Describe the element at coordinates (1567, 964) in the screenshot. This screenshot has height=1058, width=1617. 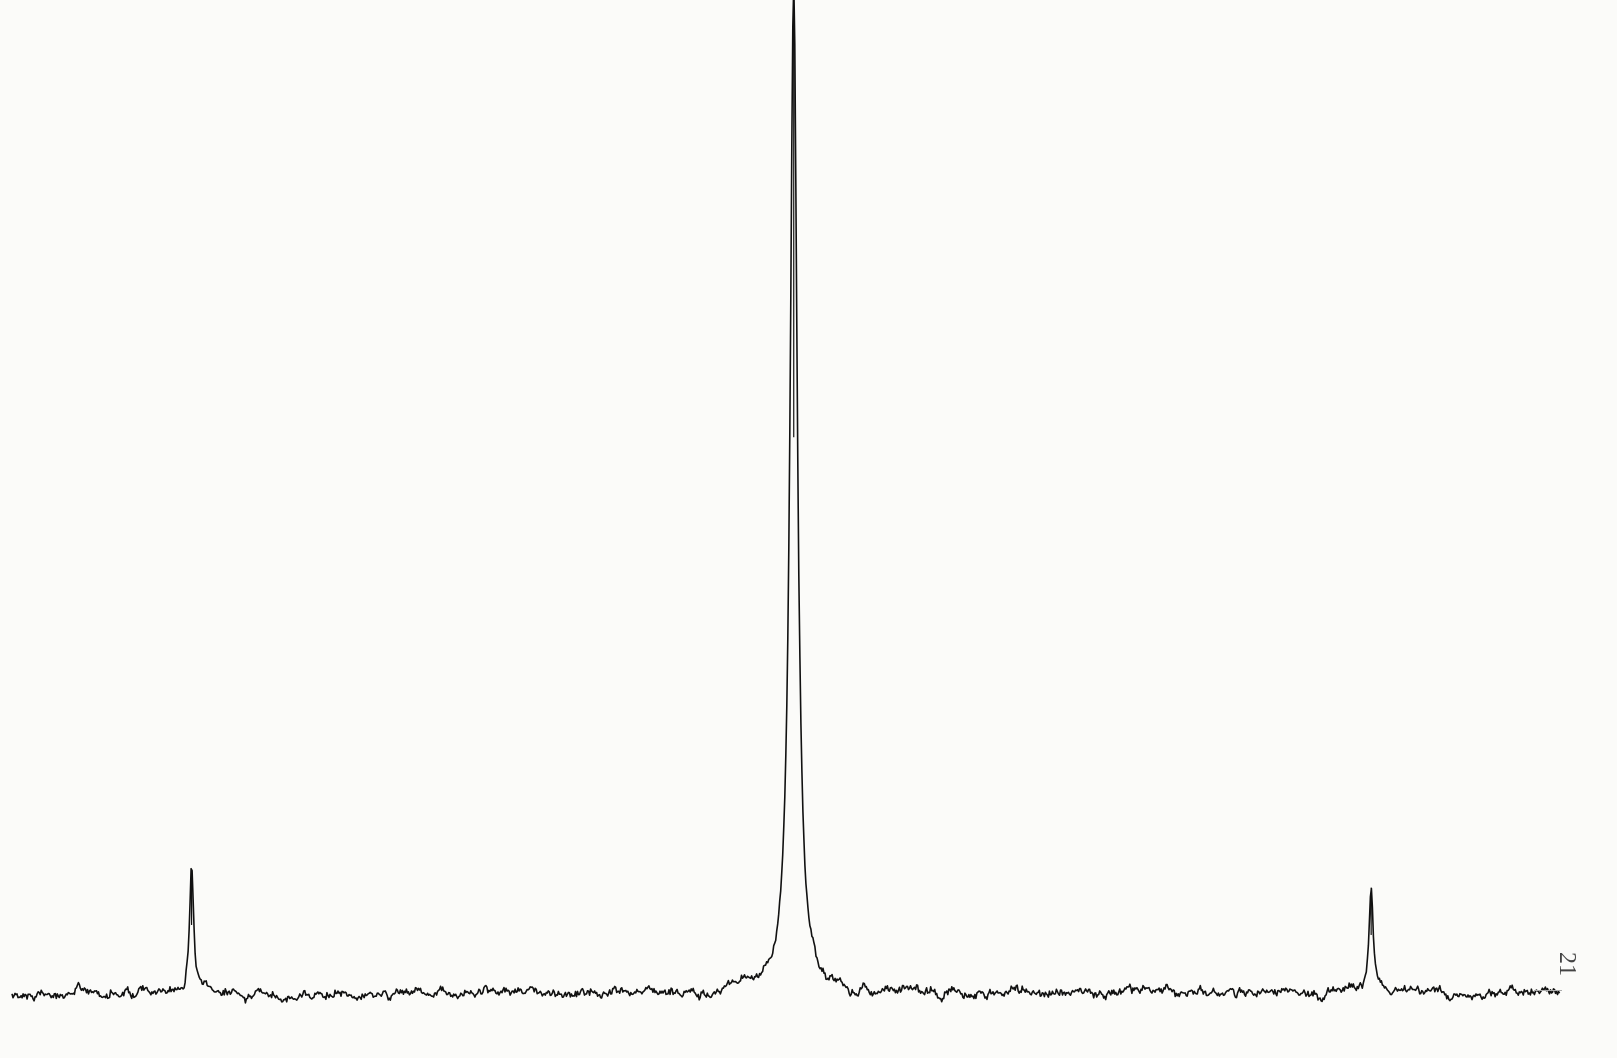
I see `page-number: 21` at that location.